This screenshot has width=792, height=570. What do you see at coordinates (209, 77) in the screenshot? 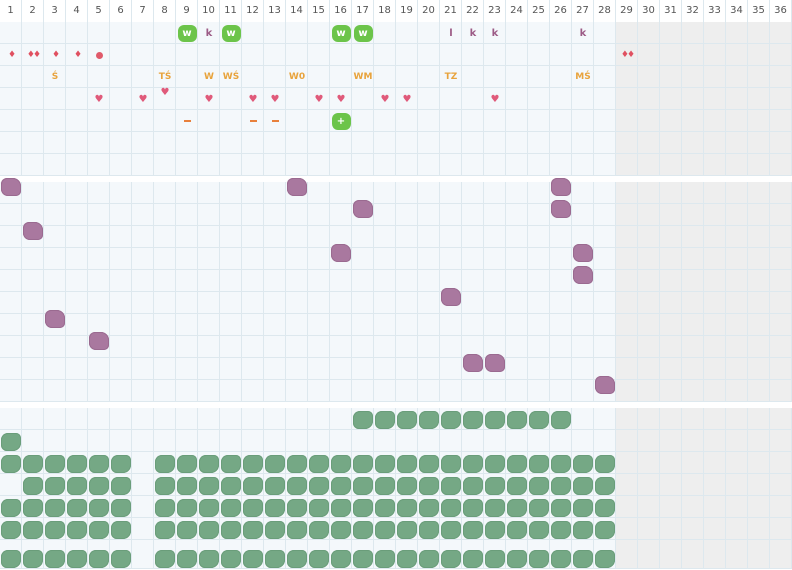
I see `marker-cell: W` at bounding box center [209, 77].